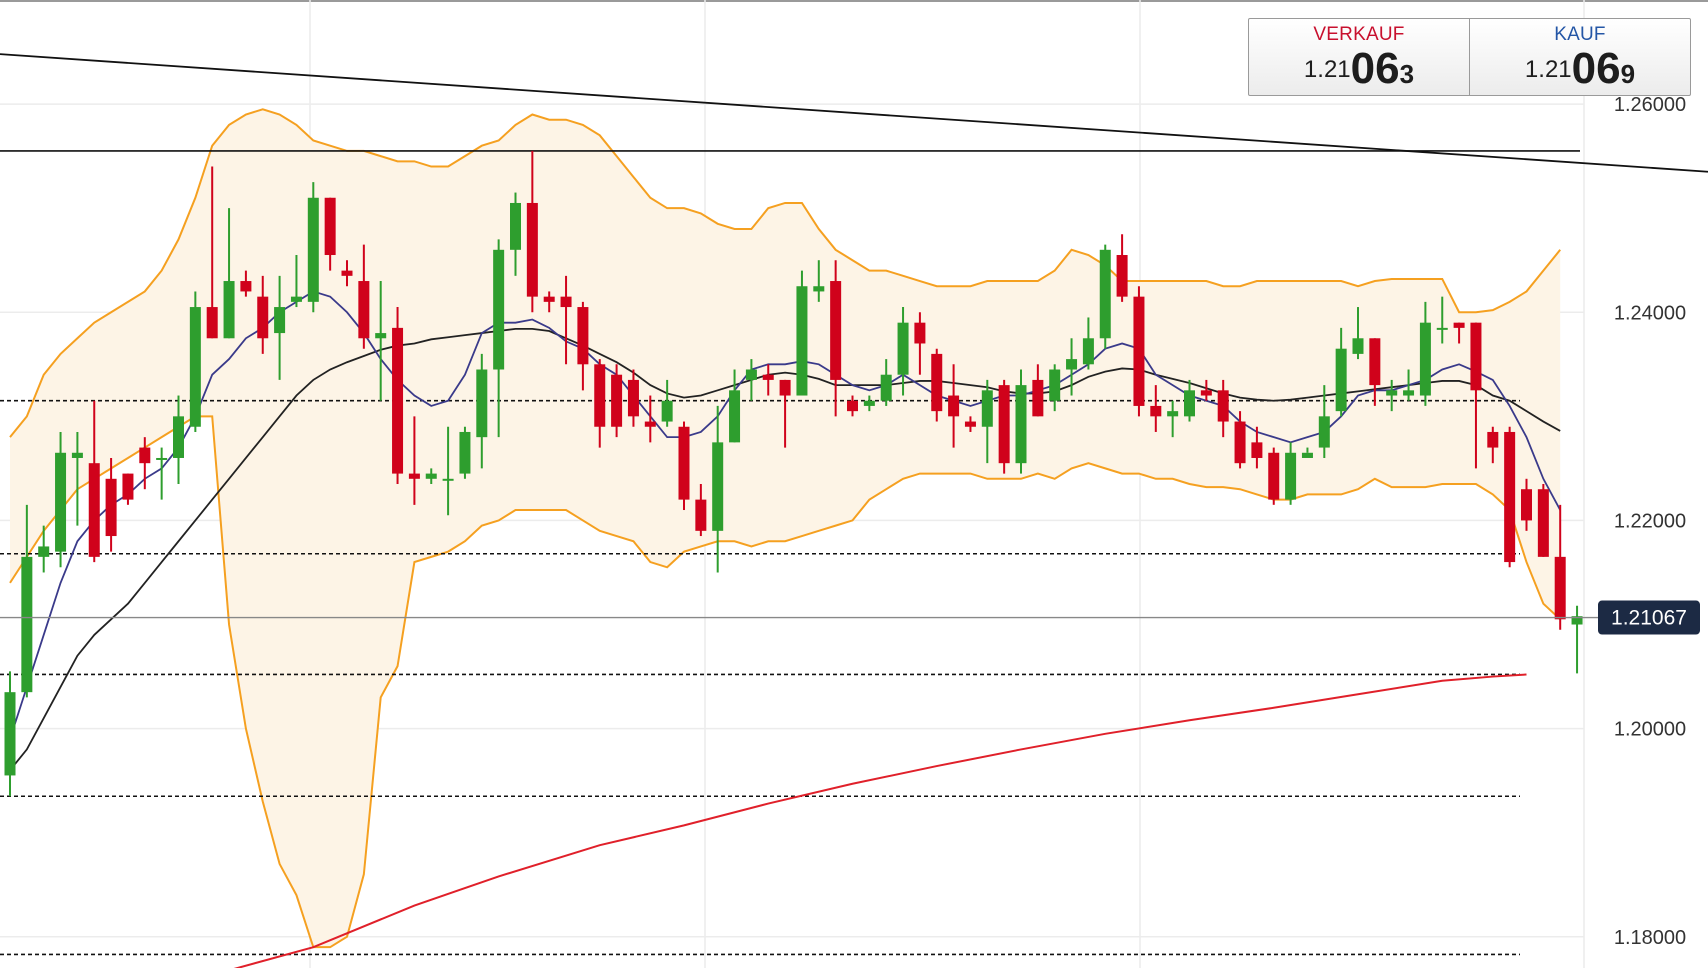 The width and height of the screenshot is (1708, 968). I want to click on current-price-label: 1.21067, so click(1649, 618).